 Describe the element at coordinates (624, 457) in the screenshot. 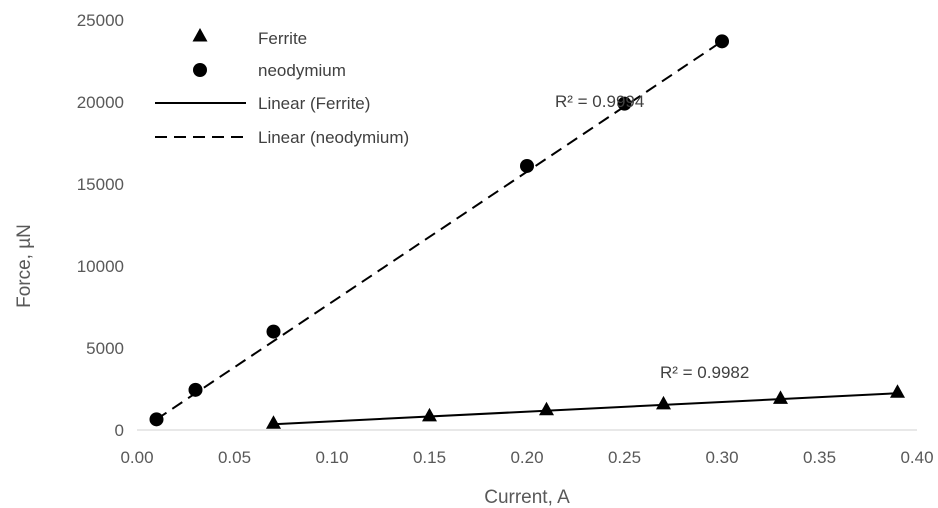

I see `x-tick-label: 0.25` at that location.